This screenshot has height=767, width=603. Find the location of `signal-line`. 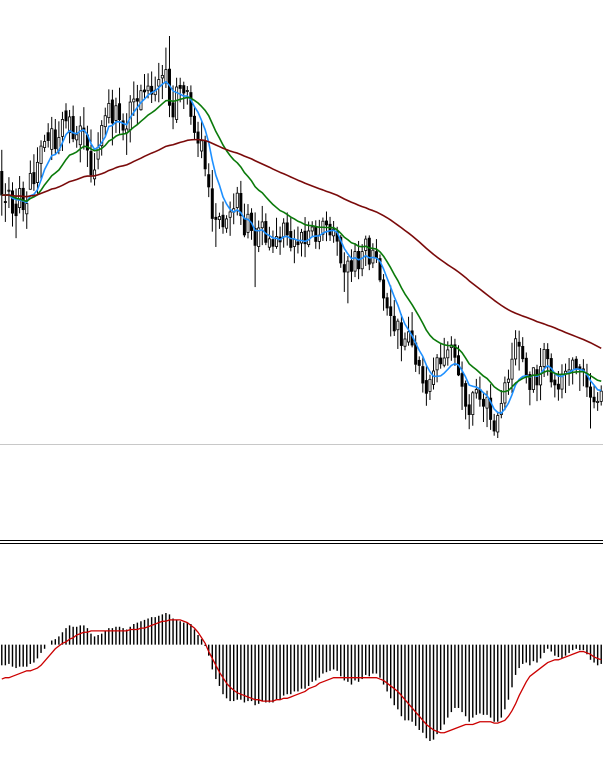

signal-line is located at coordinates (301, 676).